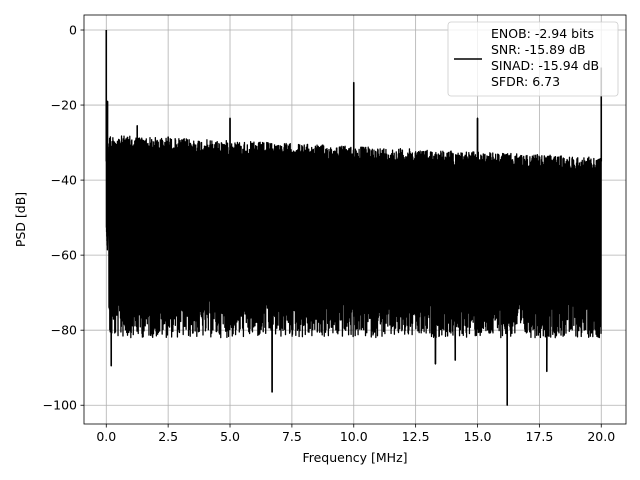 The width and height of the screenshot is (640, 480). I want to click on x-tick-label: 0.0, so click(106, 436).